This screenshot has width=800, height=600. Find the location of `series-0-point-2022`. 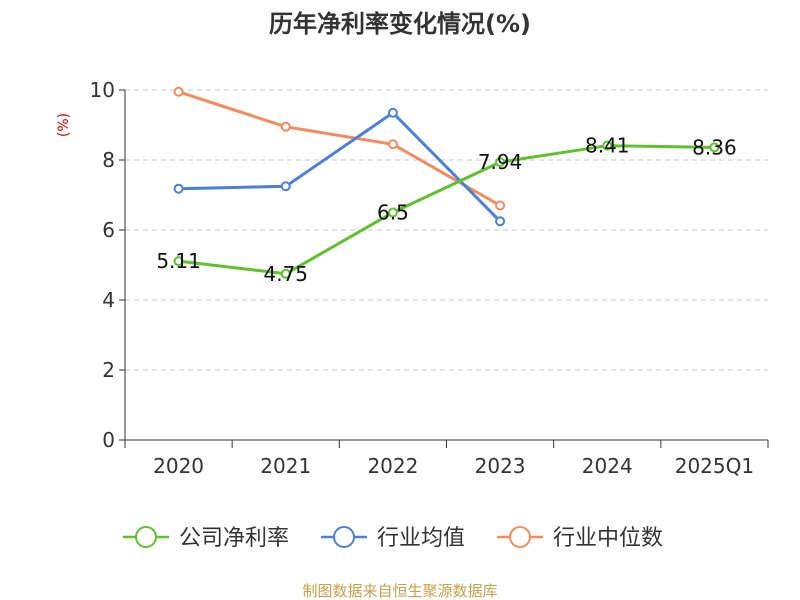

series-0-point-2022 is located at coordinates (392, 212).